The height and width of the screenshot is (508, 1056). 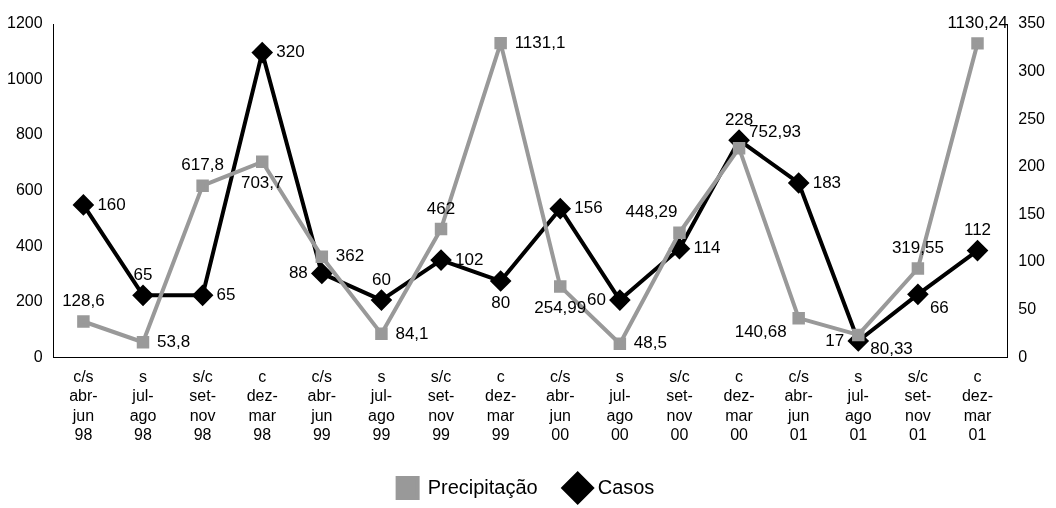 What do you see at coordinates (202, 405) in the screenshot?
I see `x-tick-label: s/c set-nov 98` at bounding box center [202, 405].